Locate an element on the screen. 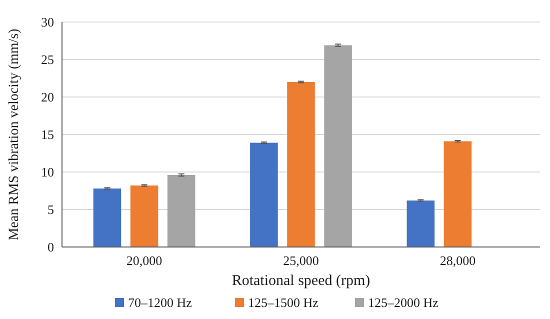 The image size is (550, 319). x-tick-label: 28,000 is located at coordinates (458, 260).